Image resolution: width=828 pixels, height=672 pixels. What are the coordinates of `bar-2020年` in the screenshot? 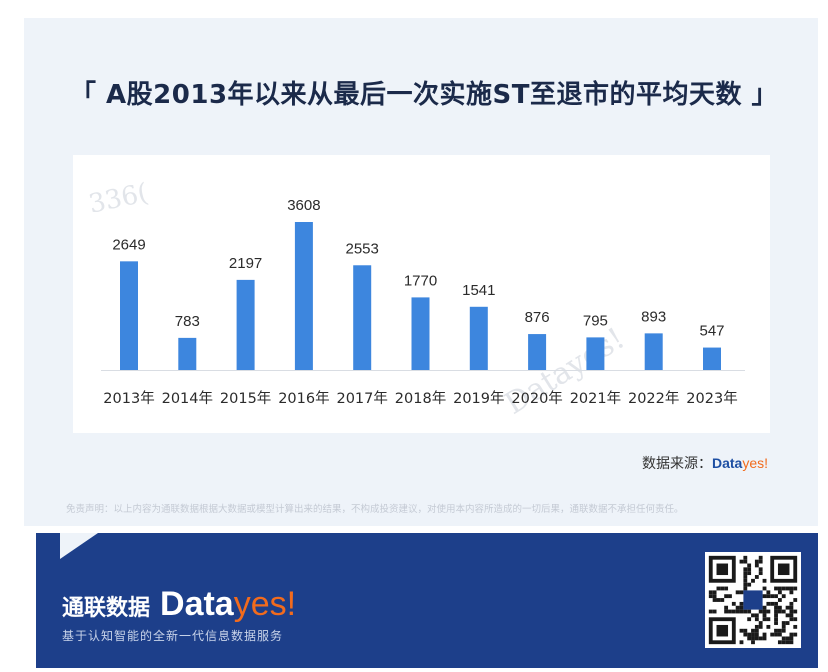 It's located at (537, 352).